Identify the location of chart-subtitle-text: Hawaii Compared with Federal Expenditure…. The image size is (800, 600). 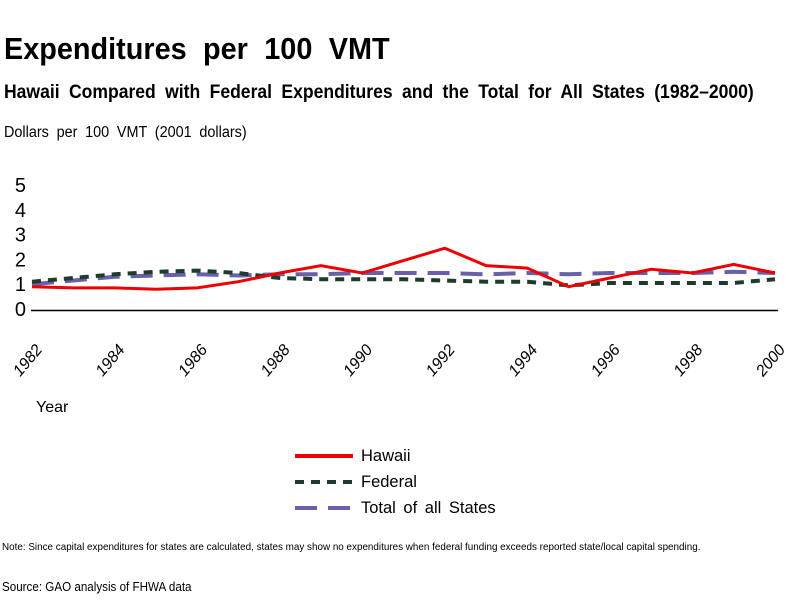
(379, 92).